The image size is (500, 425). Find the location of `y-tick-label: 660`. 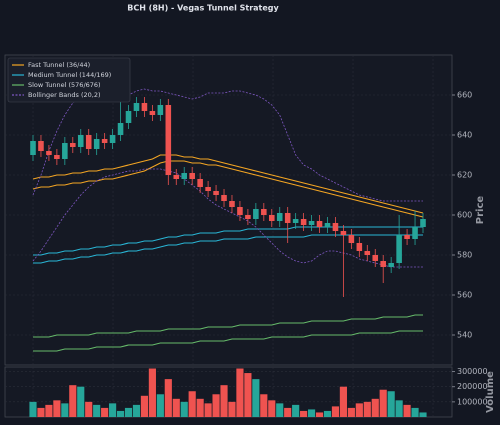

y-tick-label: 660 is located at coordinates (464, 95).